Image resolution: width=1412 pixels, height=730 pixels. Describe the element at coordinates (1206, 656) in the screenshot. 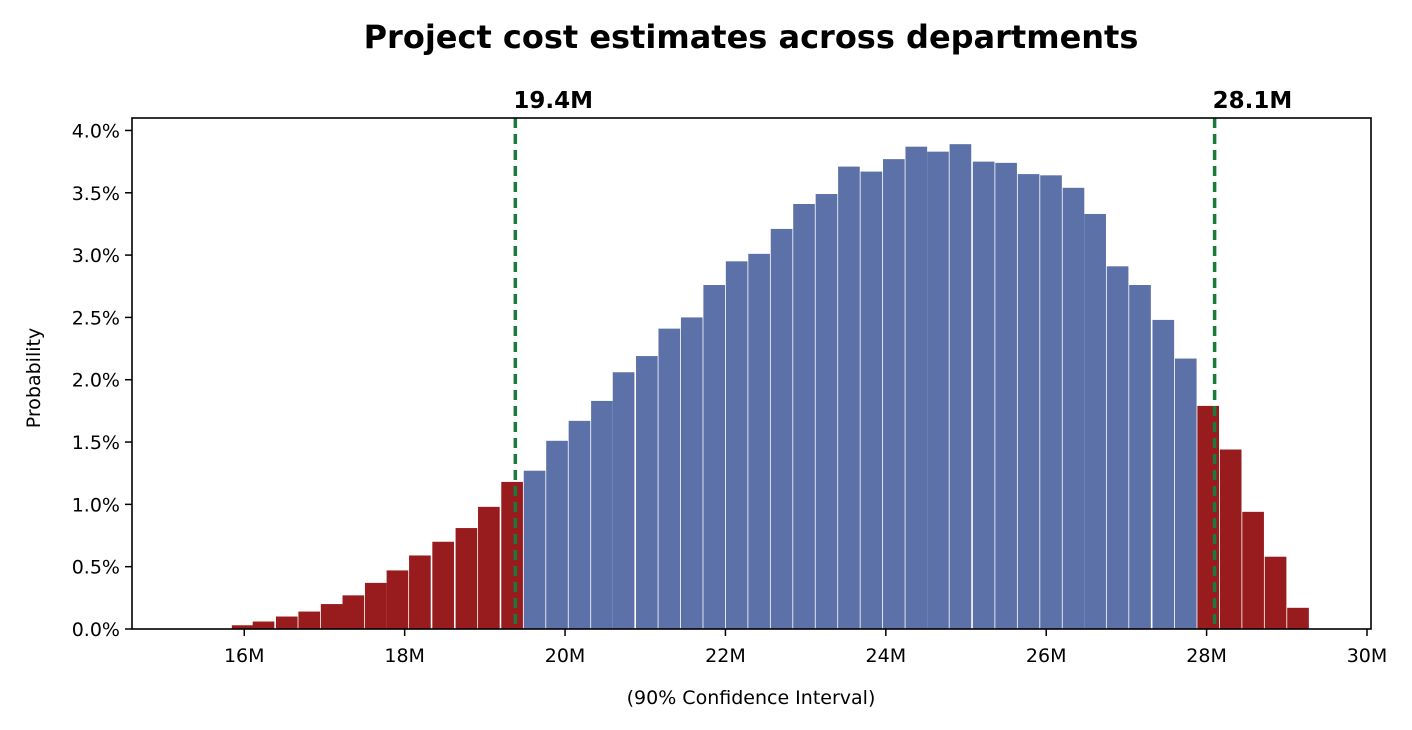

I see `x-tick-label: 28M` at that location.